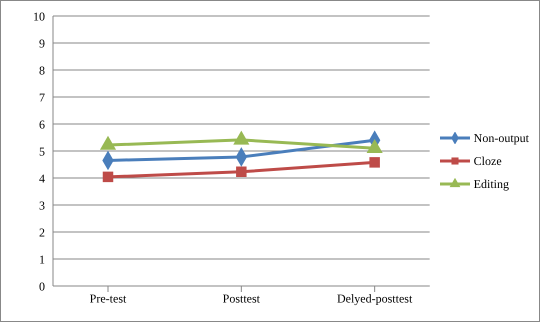 The width and height of the screenshot is (540, 322). Describe the element at coordinates (42, 70) in the screenshot. I see `y-tick-label: 8` at that location.